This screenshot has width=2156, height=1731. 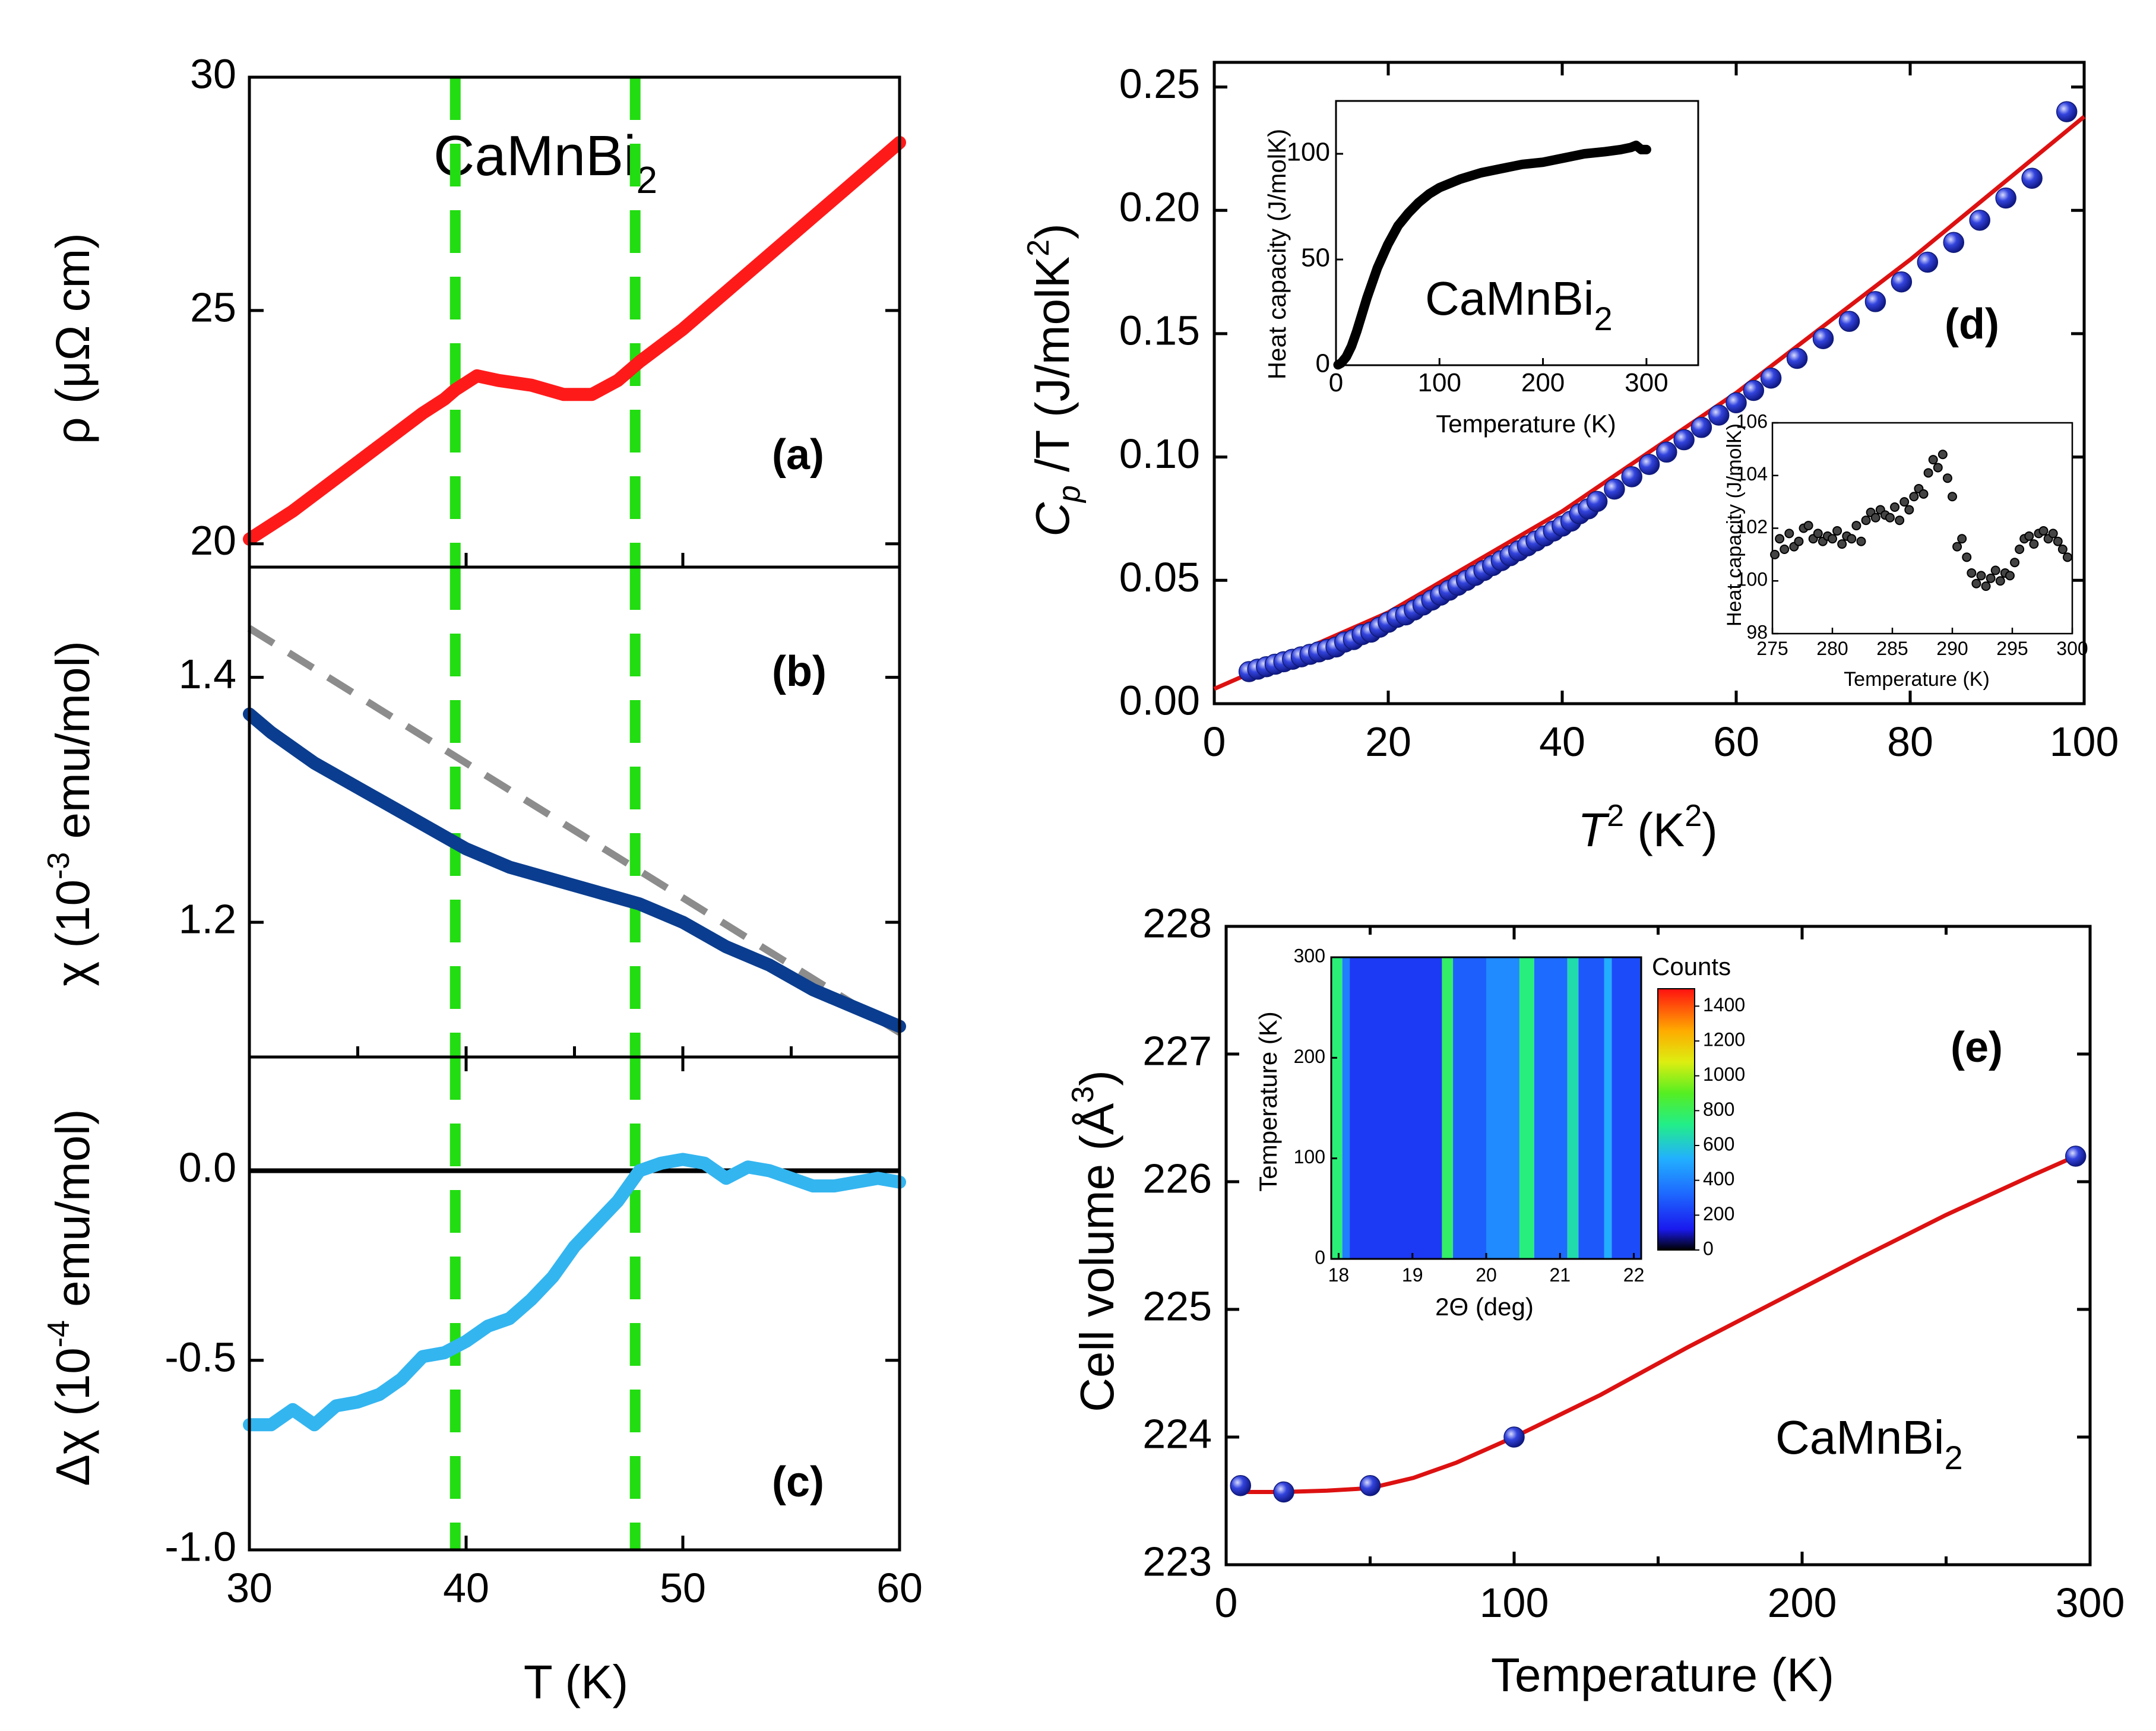 I want to click on panel-e-ytick-label: 228, so click(x=1177, y=923).